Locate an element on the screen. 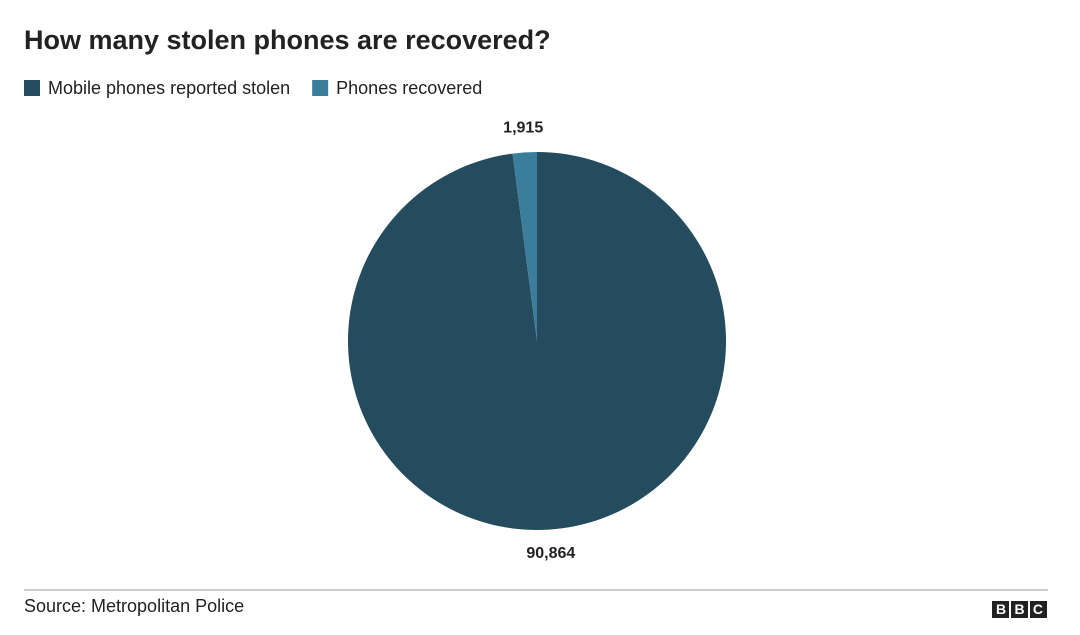  source: Source: Metropolitan Police is located at coordinates (134, 606).